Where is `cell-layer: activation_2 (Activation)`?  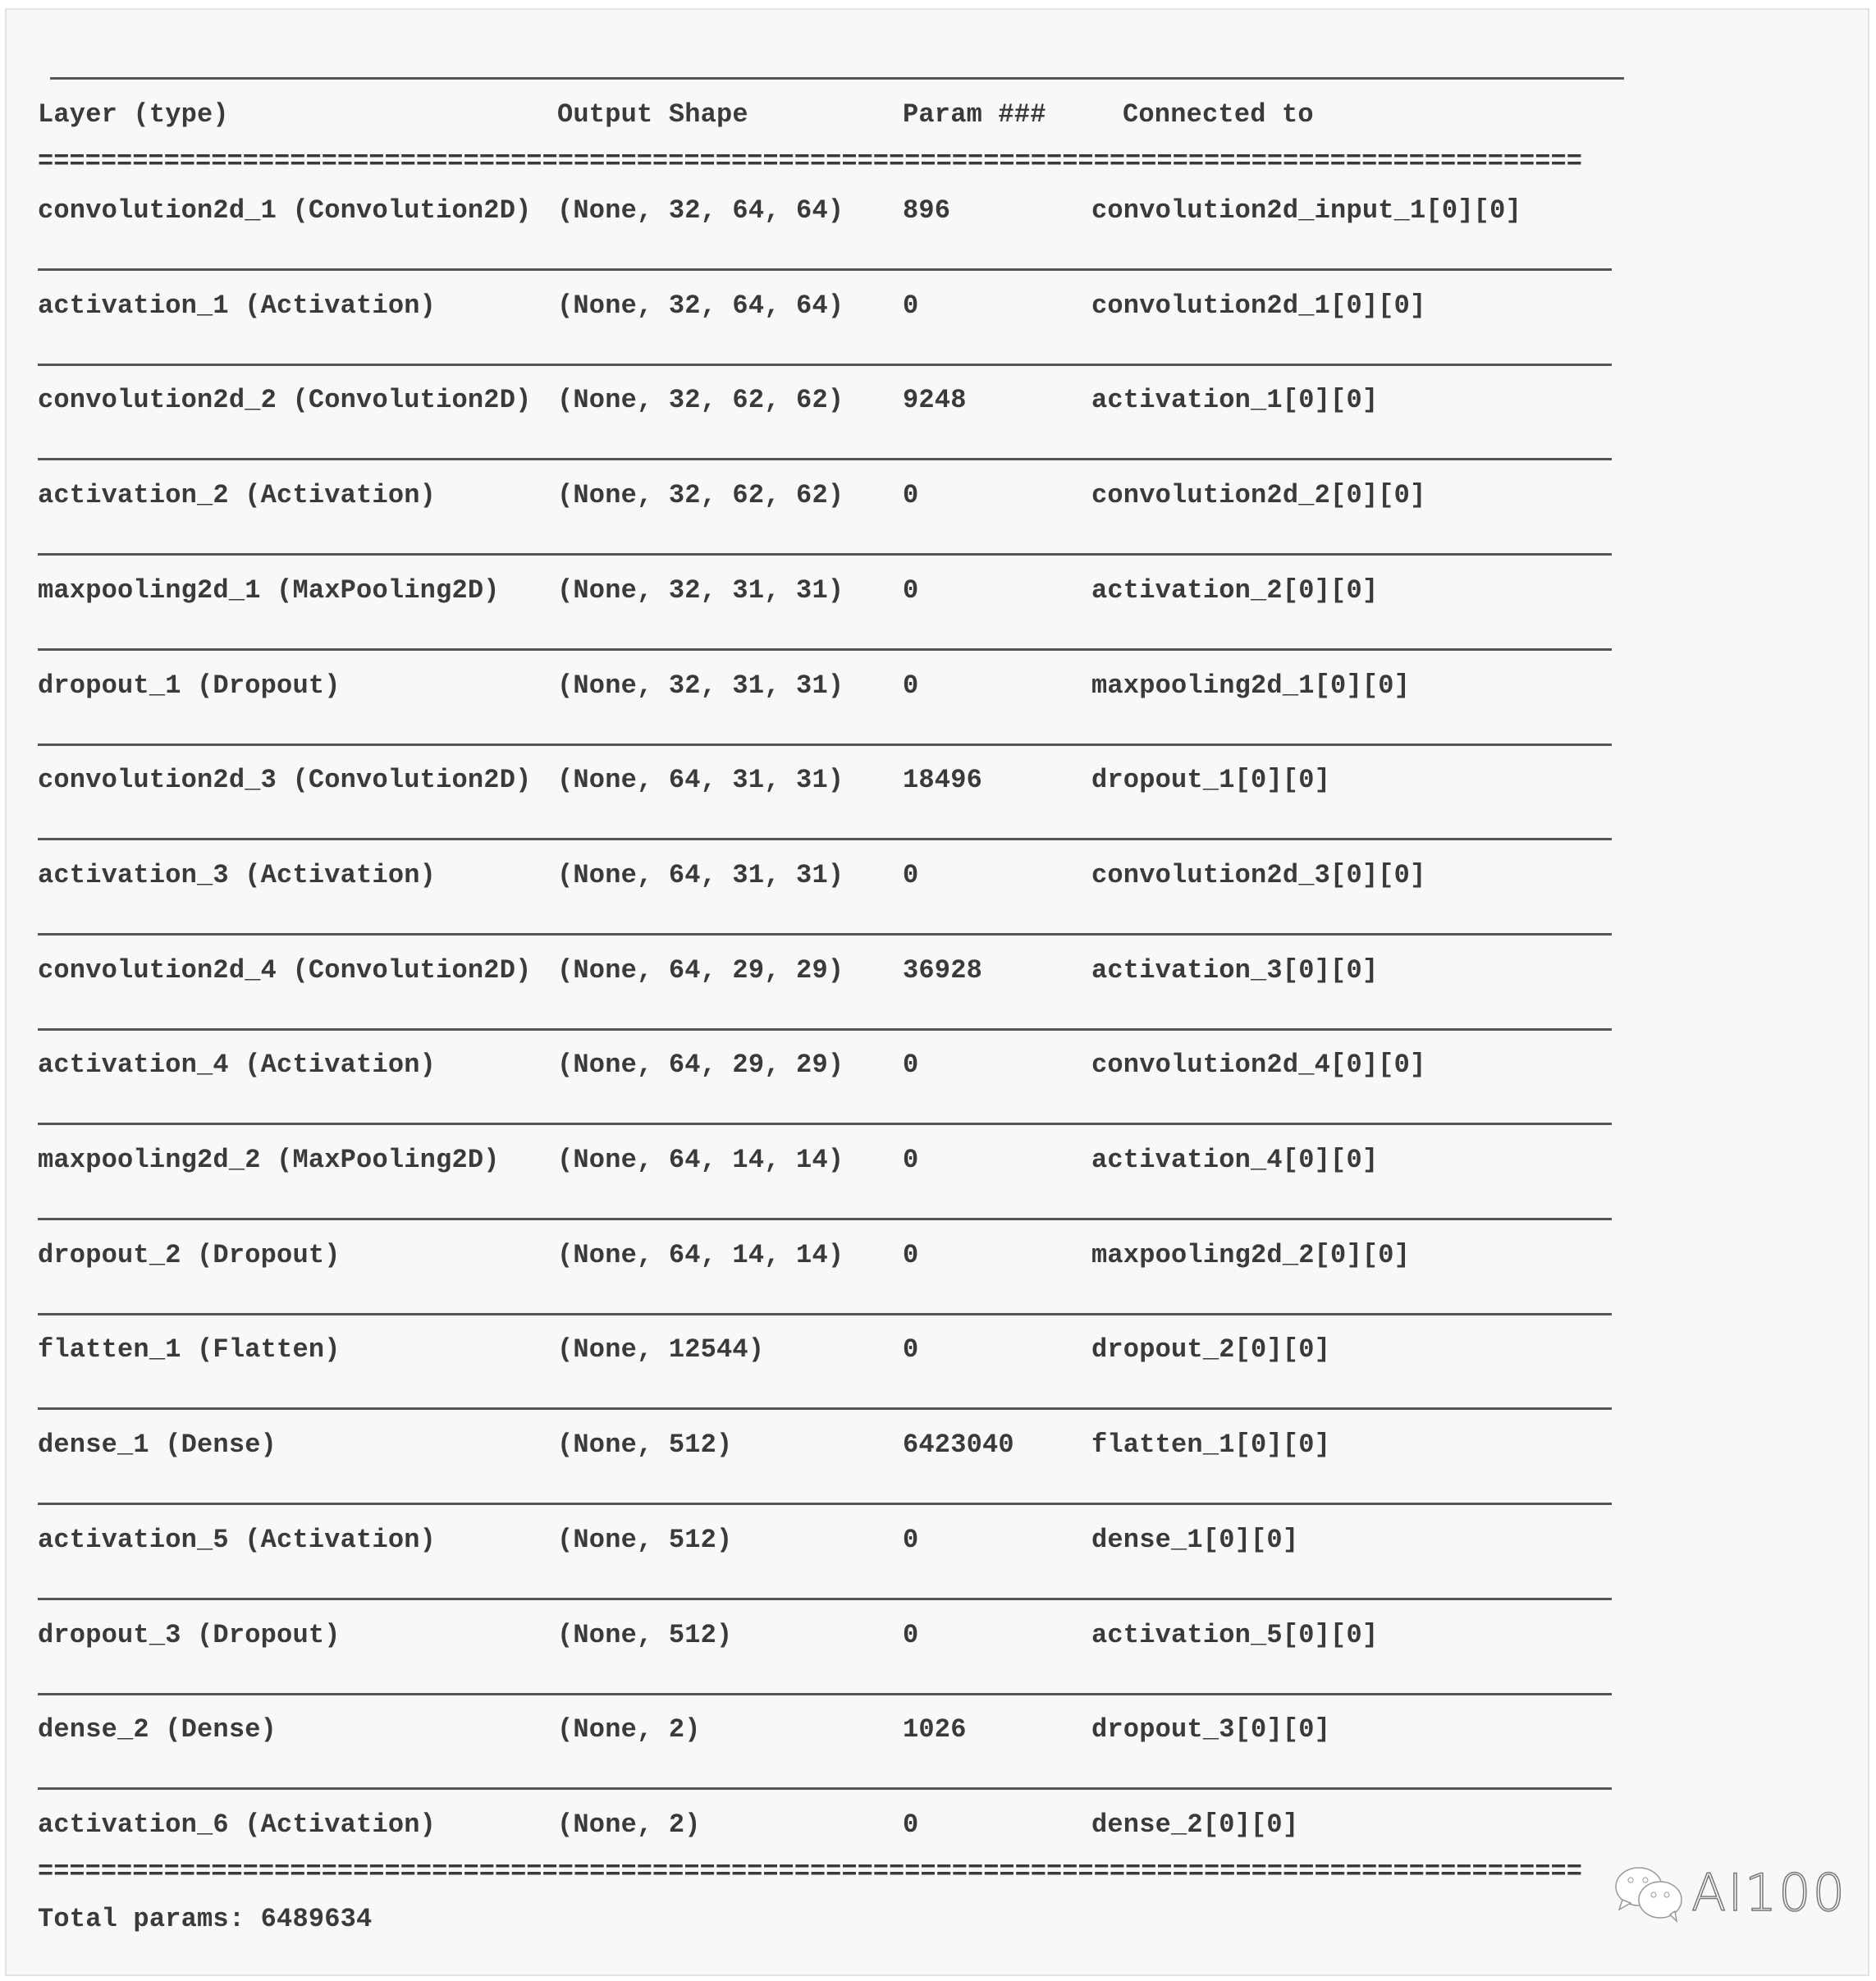
cell-layer: activation_2 (Activation) is located at coordinates (237, 496).